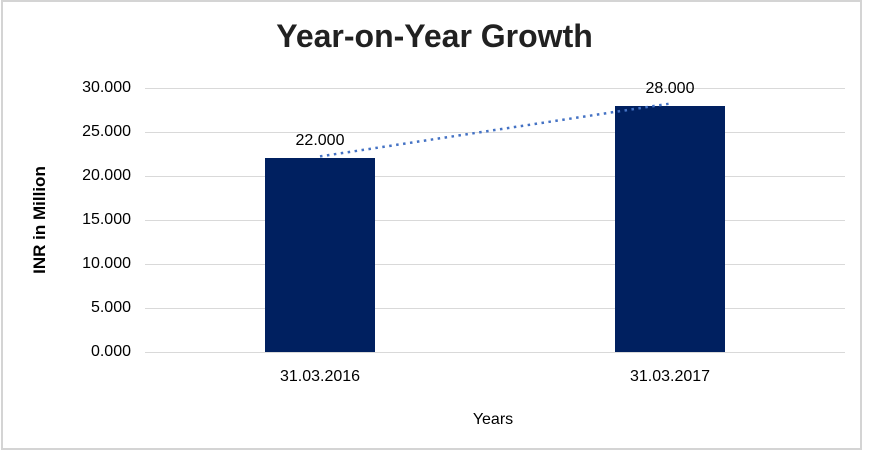 This screenshot has height=456, width=869. Describe the element at coordinates (106, 175) in the screenshot. I see `y-tick-label: 20.000` at that location.